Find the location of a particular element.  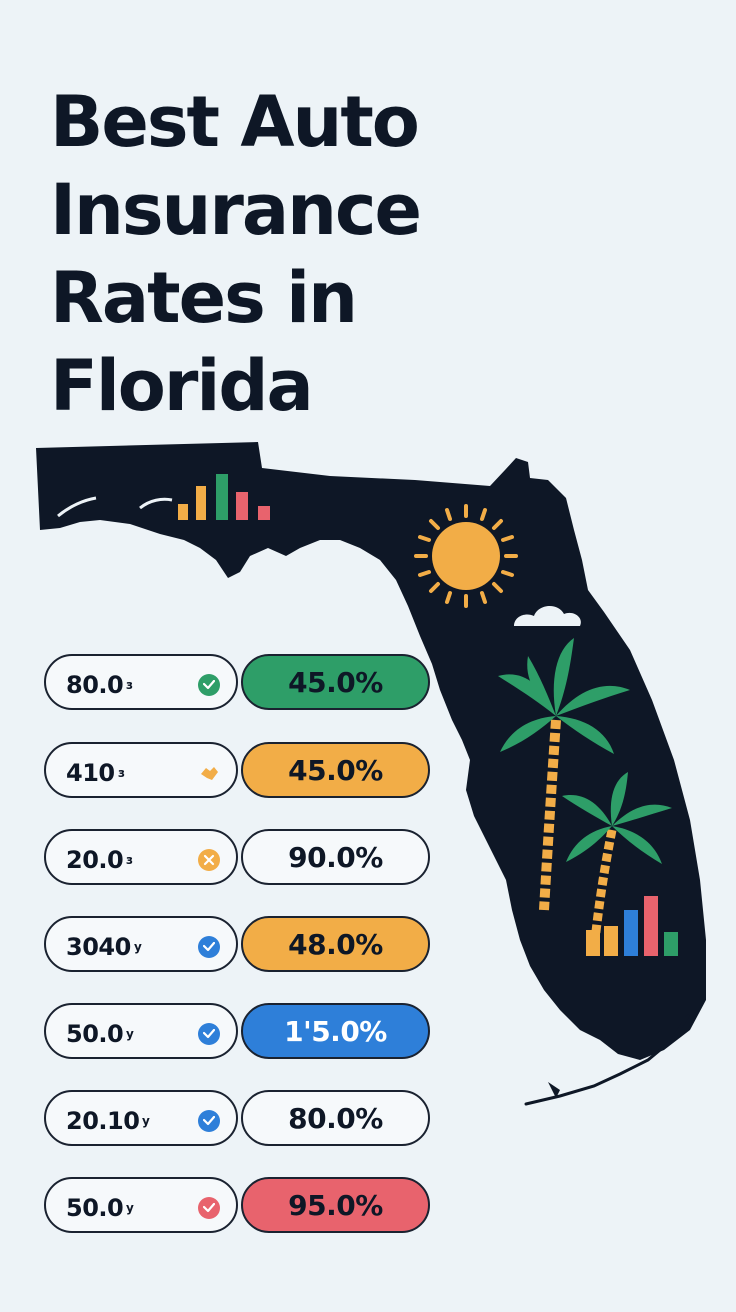

rate-base-pill: 20.10 y is located at coordinates (141, 1118).